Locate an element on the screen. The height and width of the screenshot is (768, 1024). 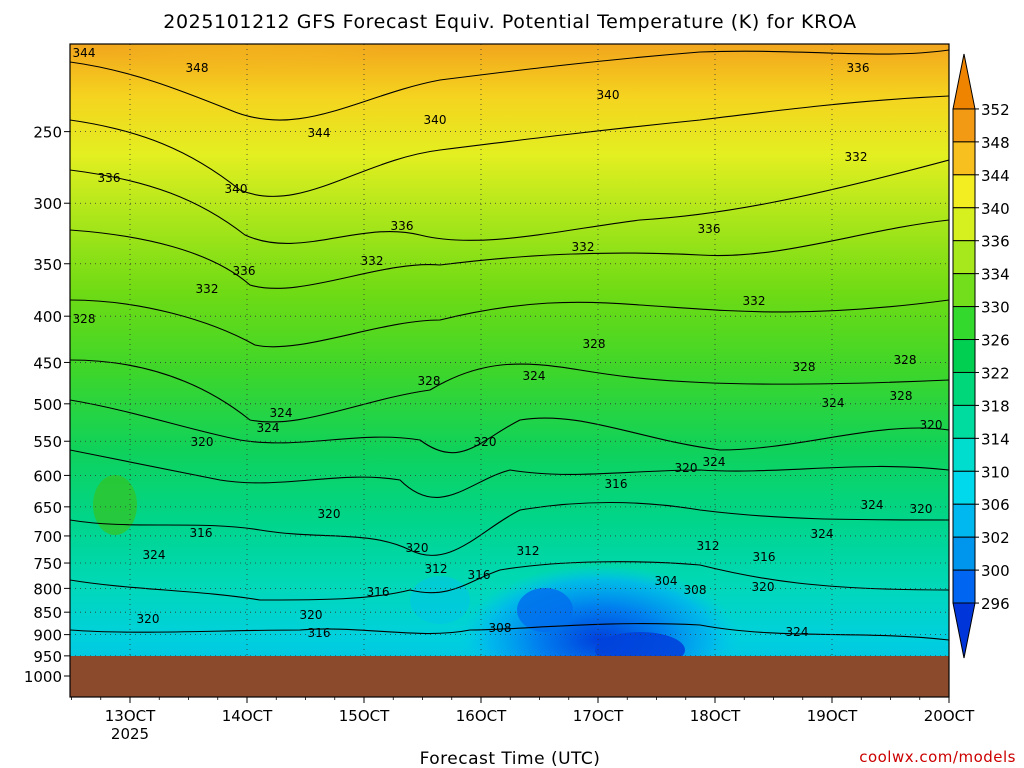
colorbar-label: 296 is located at coordinates (995, 604).